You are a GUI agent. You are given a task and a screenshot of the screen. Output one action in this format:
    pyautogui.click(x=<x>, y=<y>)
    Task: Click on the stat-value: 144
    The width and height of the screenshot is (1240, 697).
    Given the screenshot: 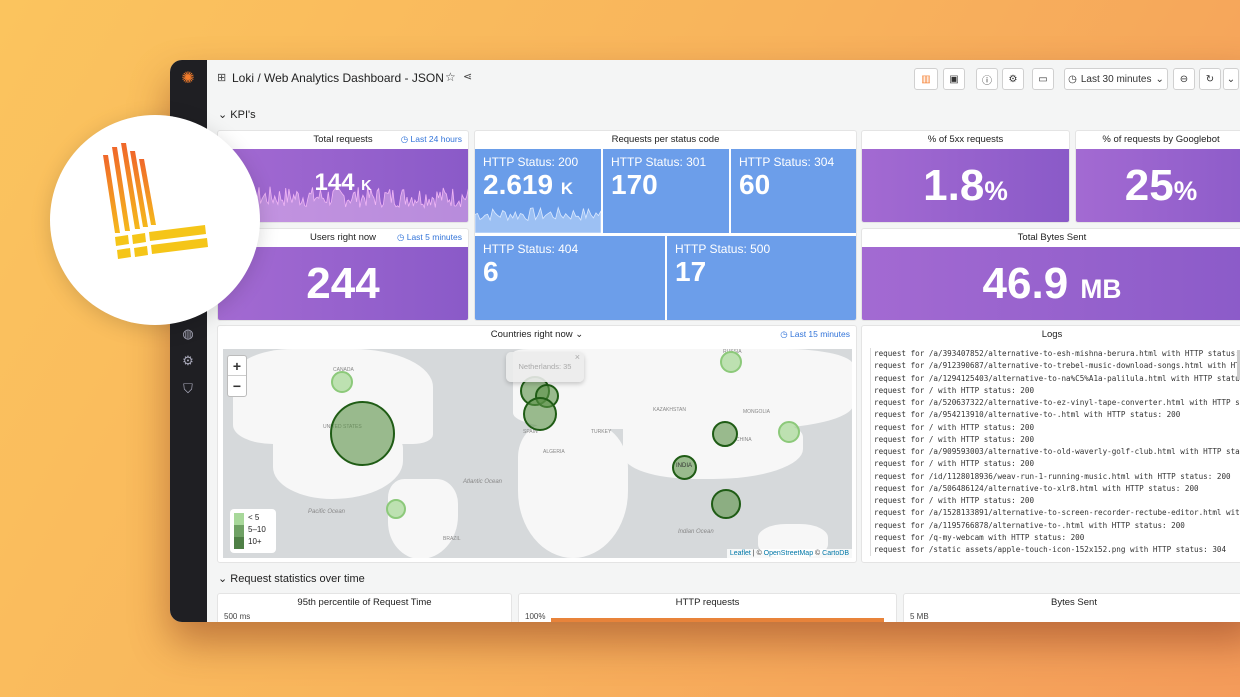 What is the action you would take?
    pyautogui.click(x=334, y=182)
    